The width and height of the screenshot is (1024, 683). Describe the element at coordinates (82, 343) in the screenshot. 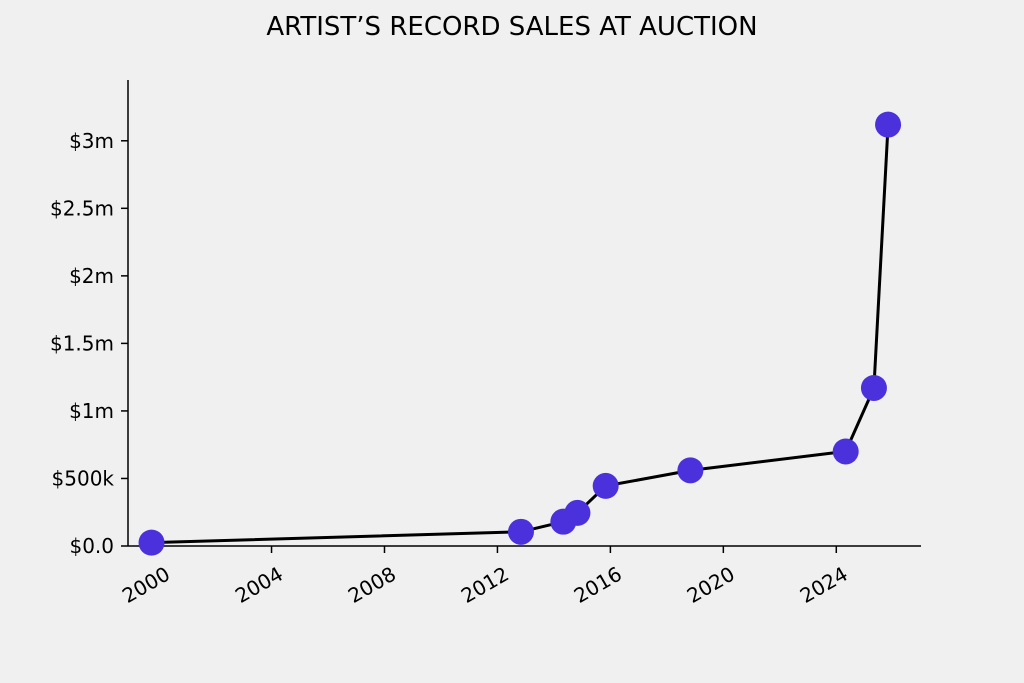

I see `y-tick-label: $1.5m` at that location.